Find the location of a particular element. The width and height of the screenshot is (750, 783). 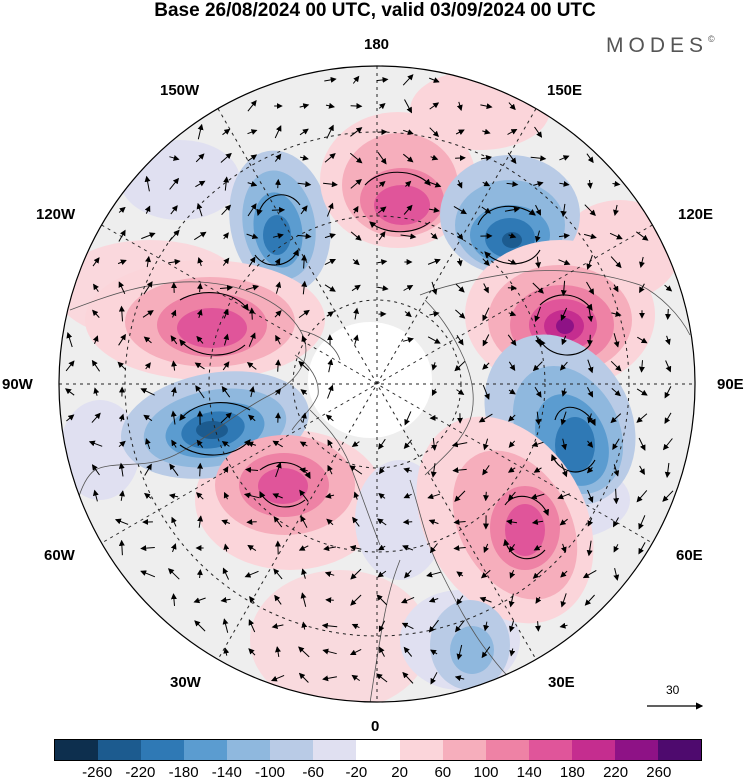

lon-label-60w: 60W is located at coordinates (59, 555).